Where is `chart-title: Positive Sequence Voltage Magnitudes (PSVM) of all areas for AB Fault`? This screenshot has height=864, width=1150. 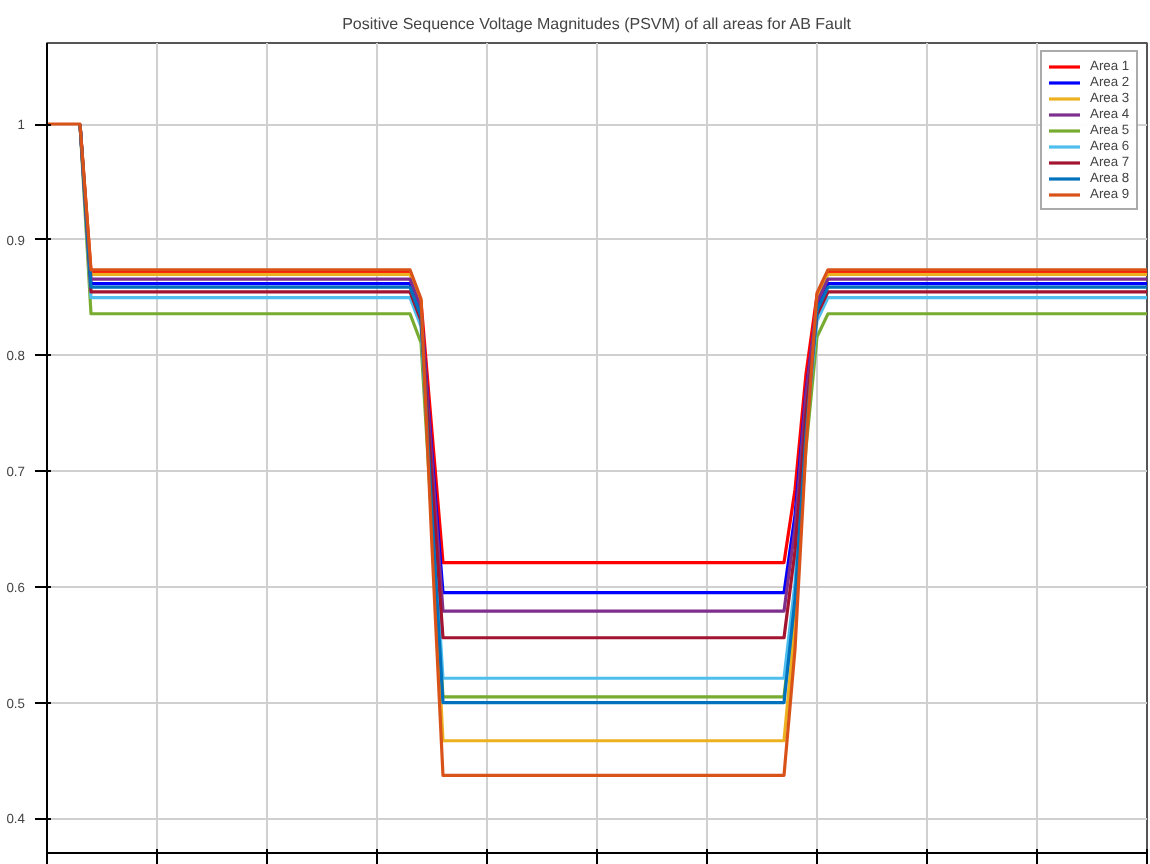
chart-title: Positive Sequence Voltage Magnitudes (PSVM) of all areas for AB Fault is located at coordinates (597, 24).